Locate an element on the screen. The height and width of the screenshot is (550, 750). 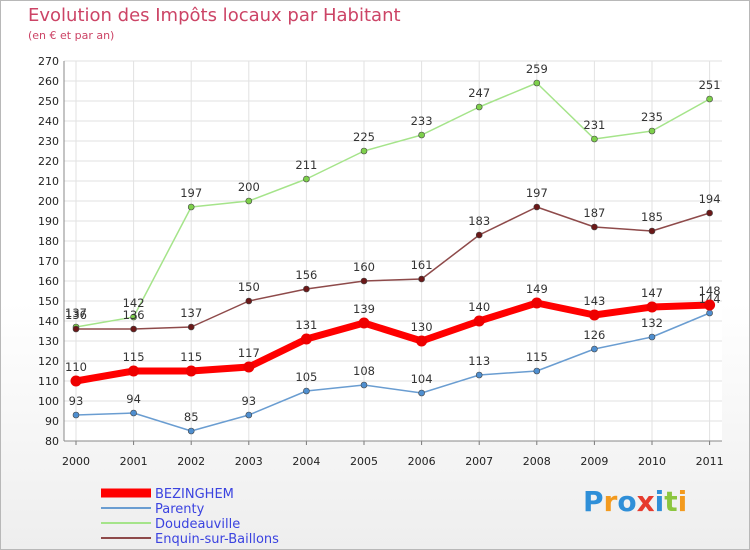
data-label: 183 is located at coordinates (479, 221).